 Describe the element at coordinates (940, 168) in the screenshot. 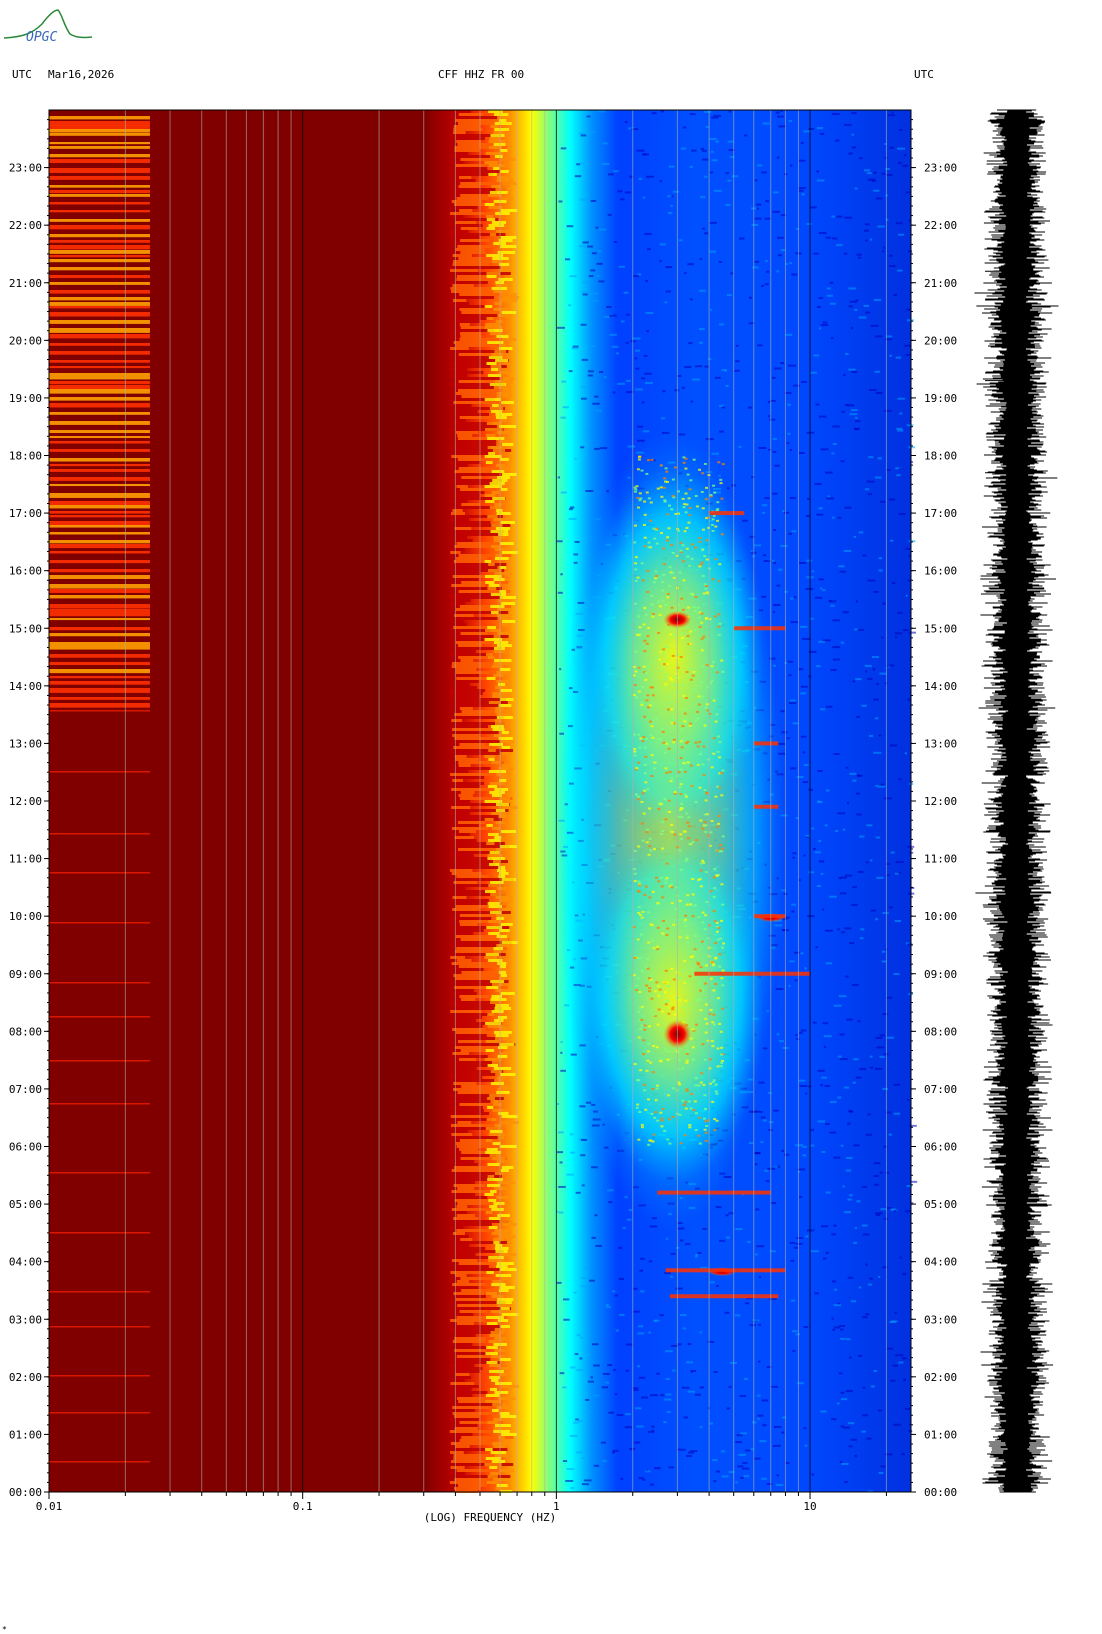

I see `y-tick-label-right: 23:00` at that location.